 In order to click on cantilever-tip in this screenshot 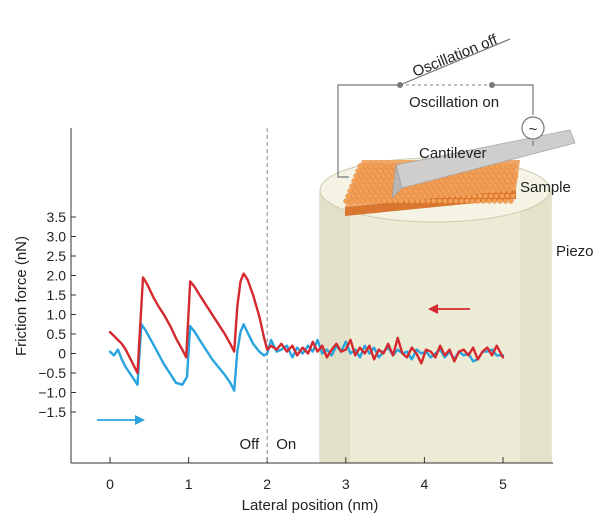, I will do `click(397, 181)`.